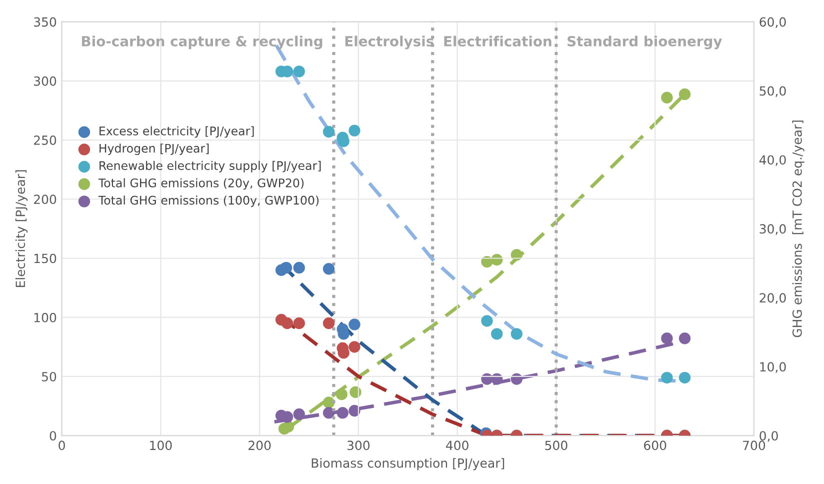  What do you see at coordinates (798, 229) in the screenshot?
I see `y2-axis-title: GHG emissions [mT CO2 eq./year]` at bounding box center [798, 229].